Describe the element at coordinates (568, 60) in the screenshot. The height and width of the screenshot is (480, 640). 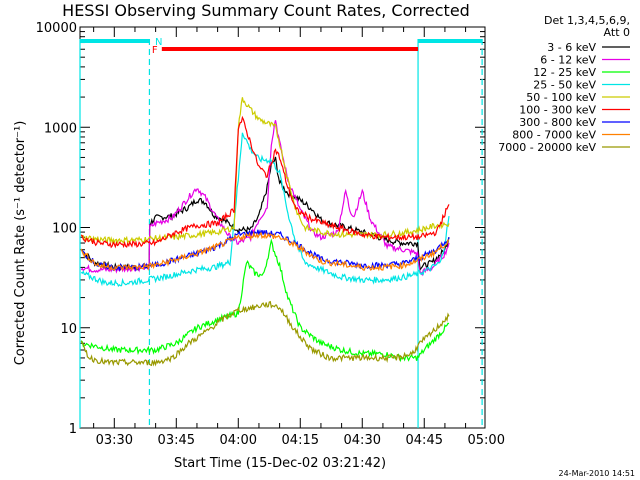
I see `legend-entry: 6 - 12 keV` at that location.